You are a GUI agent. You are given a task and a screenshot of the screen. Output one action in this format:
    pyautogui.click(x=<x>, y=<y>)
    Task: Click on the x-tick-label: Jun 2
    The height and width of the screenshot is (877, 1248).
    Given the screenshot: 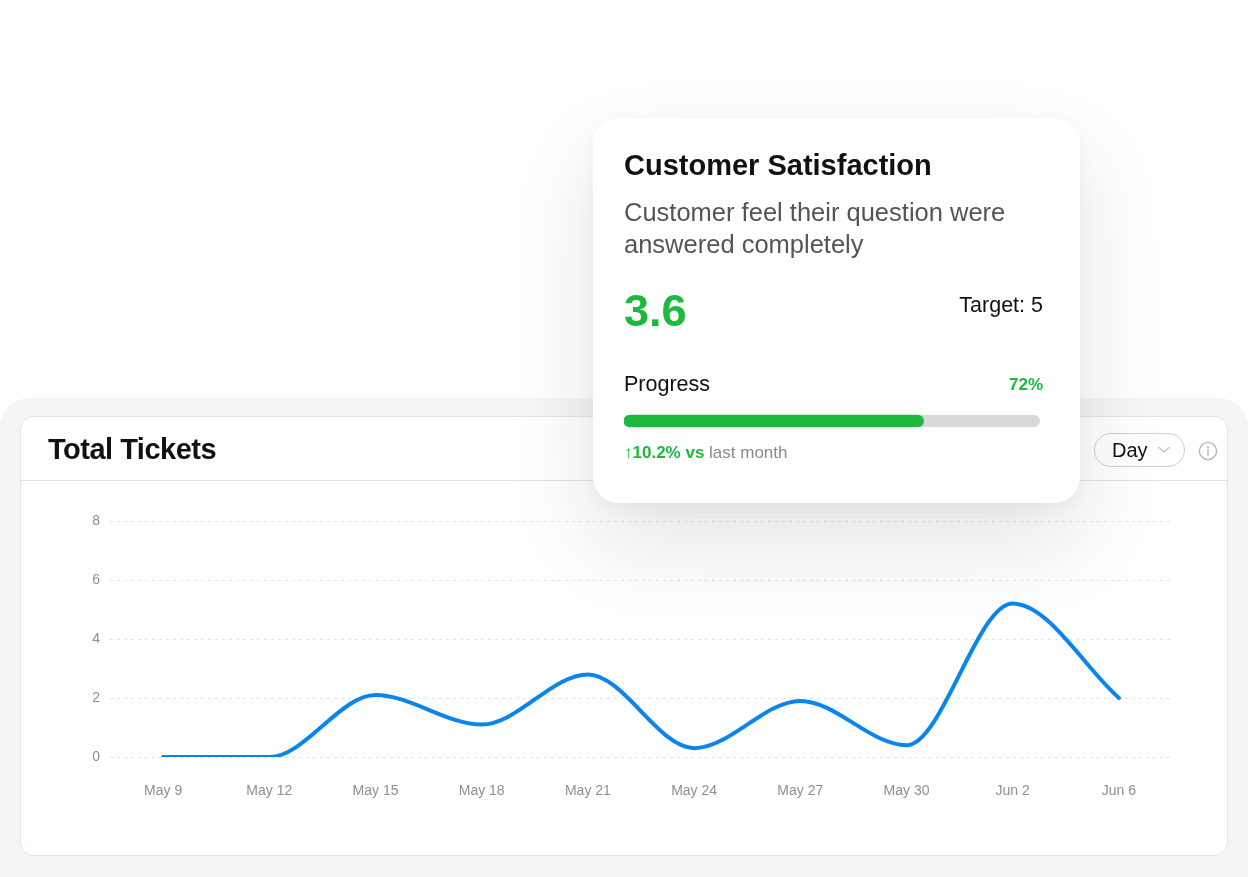 What is the action you would take?
    pyautogui.click(x=1013, y=790)
    